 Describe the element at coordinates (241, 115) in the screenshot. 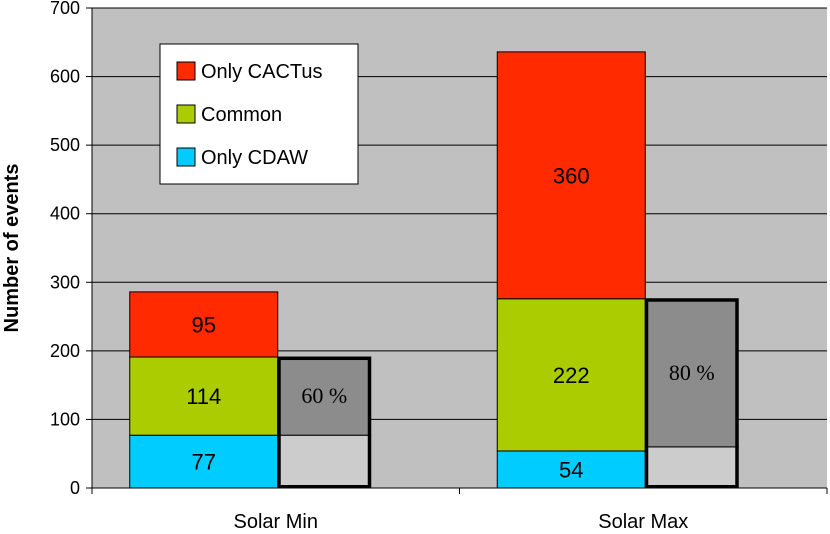

I see `legend-label: Common` at that location.